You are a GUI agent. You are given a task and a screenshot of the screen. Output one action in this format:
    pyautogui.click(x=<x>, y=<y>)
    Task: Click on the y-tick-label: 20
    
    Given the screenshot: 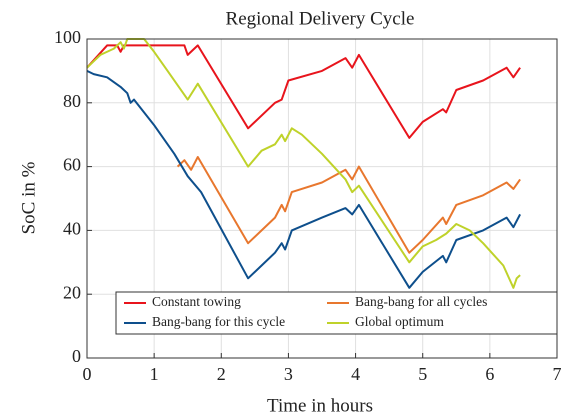 What is the action you would take?
    pyautogui.click(x=72, y=292)
    